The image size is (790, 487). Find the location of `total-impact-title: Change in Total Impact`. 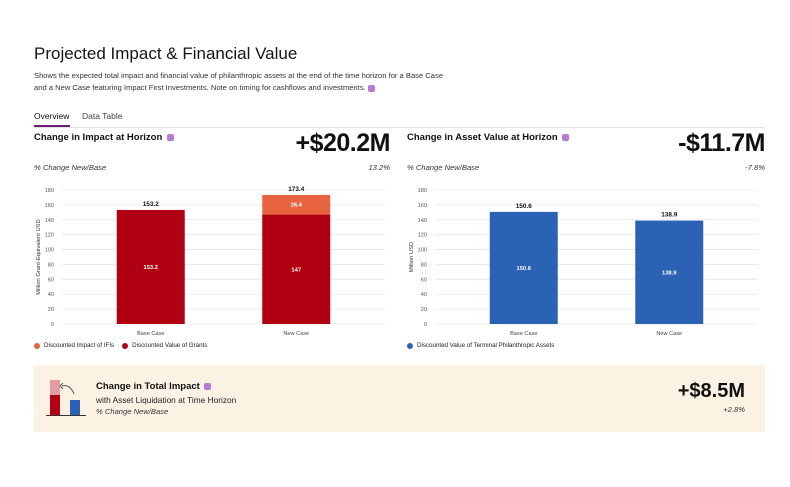

total-impact-title: Change in Total Impact is located at coordinates (154, 386).